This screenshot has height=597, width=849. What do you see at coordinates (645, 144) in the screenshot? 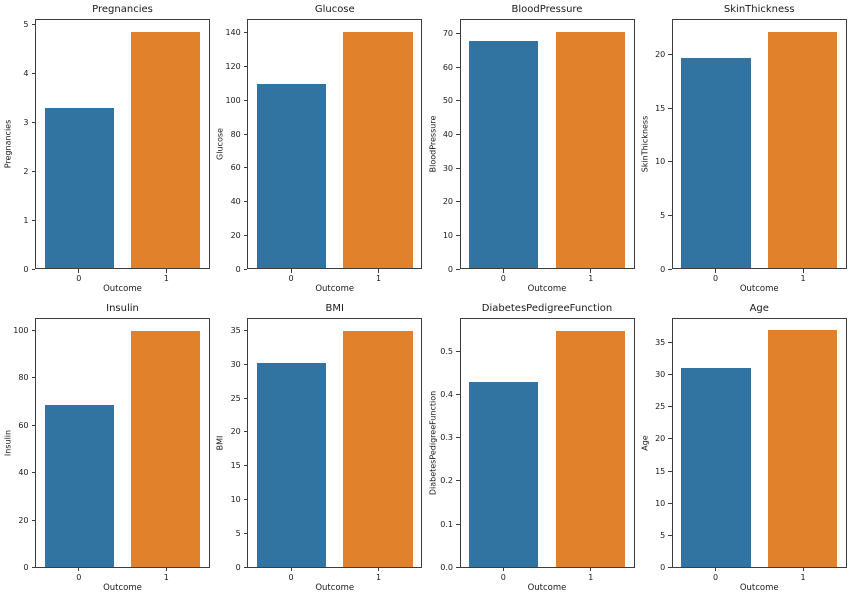
I see `y-axis-label: SkinThickness` at bounding box center [645, 144].